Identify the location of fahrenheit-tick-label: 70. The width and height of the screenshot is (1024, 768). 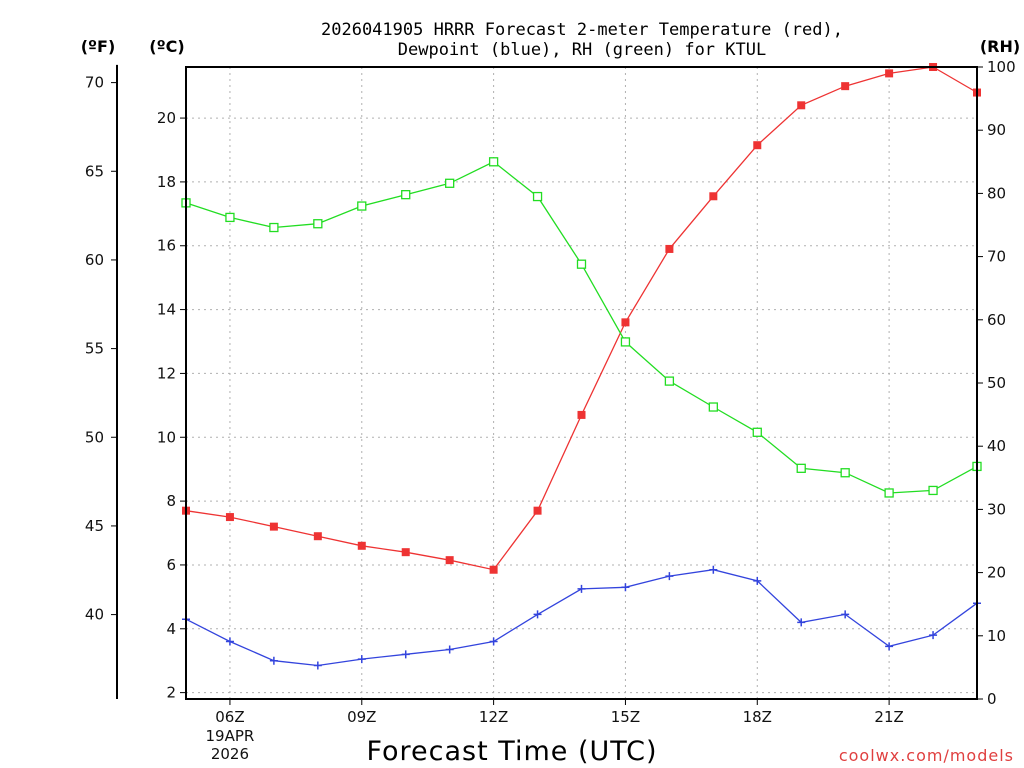
(94, 83).